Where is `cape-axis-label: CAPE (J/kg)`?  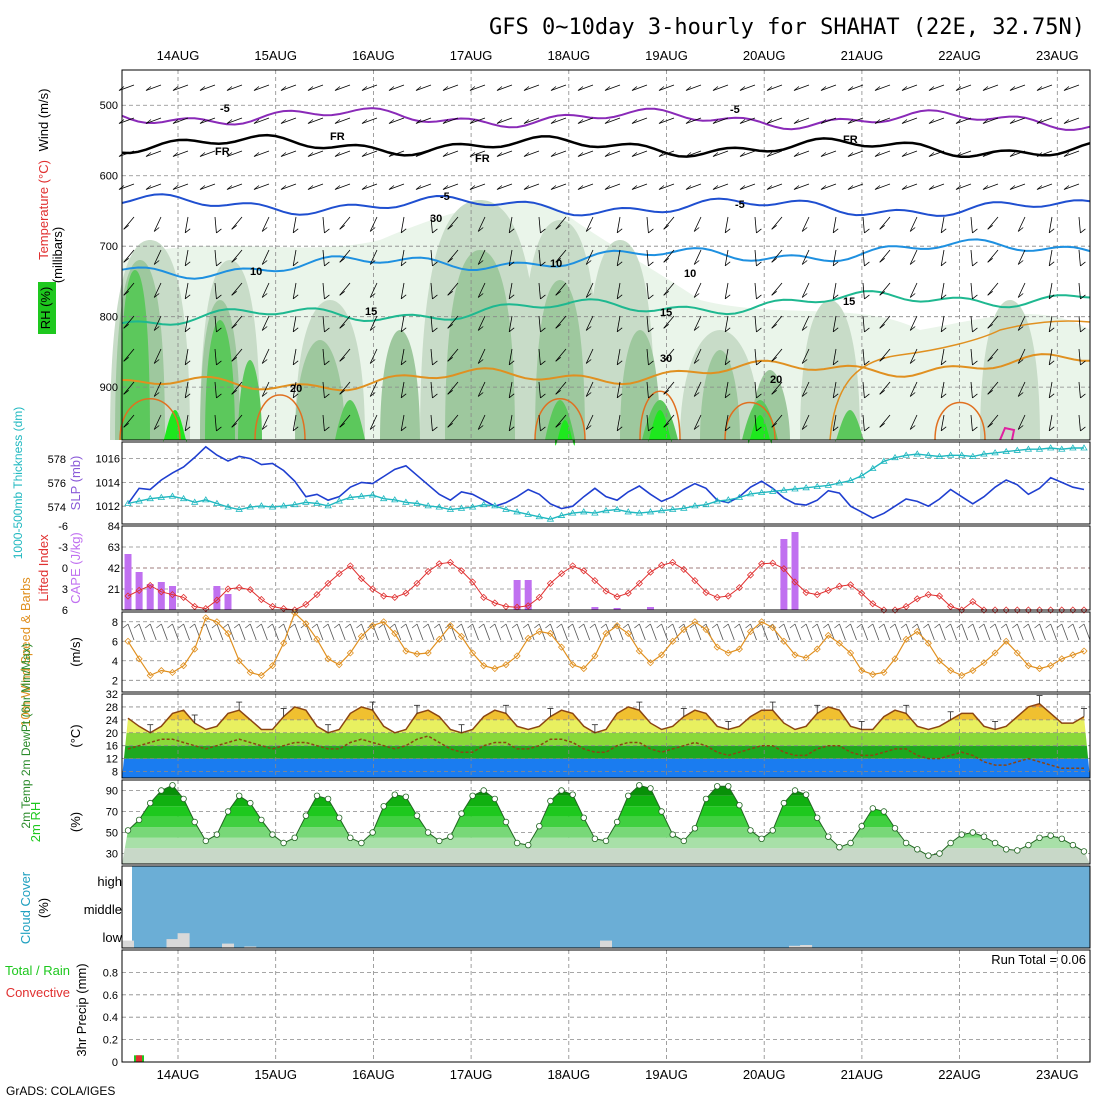 cape-axis-label: CAPE (J/kg) is located at coordinates (75, 568).